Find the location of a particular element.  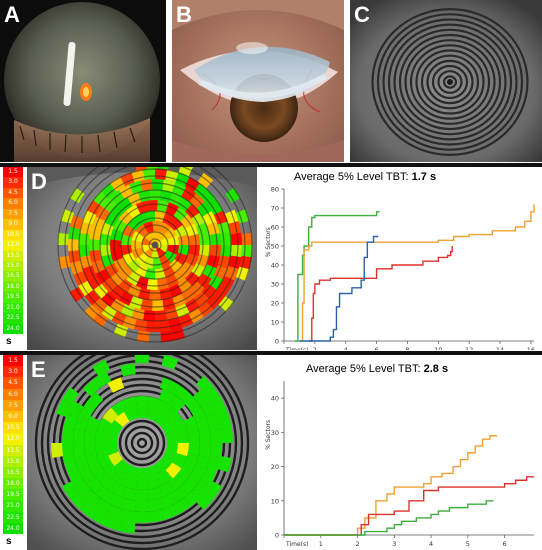

slit-lamp-eye-image is located at coordinates (83, 81).